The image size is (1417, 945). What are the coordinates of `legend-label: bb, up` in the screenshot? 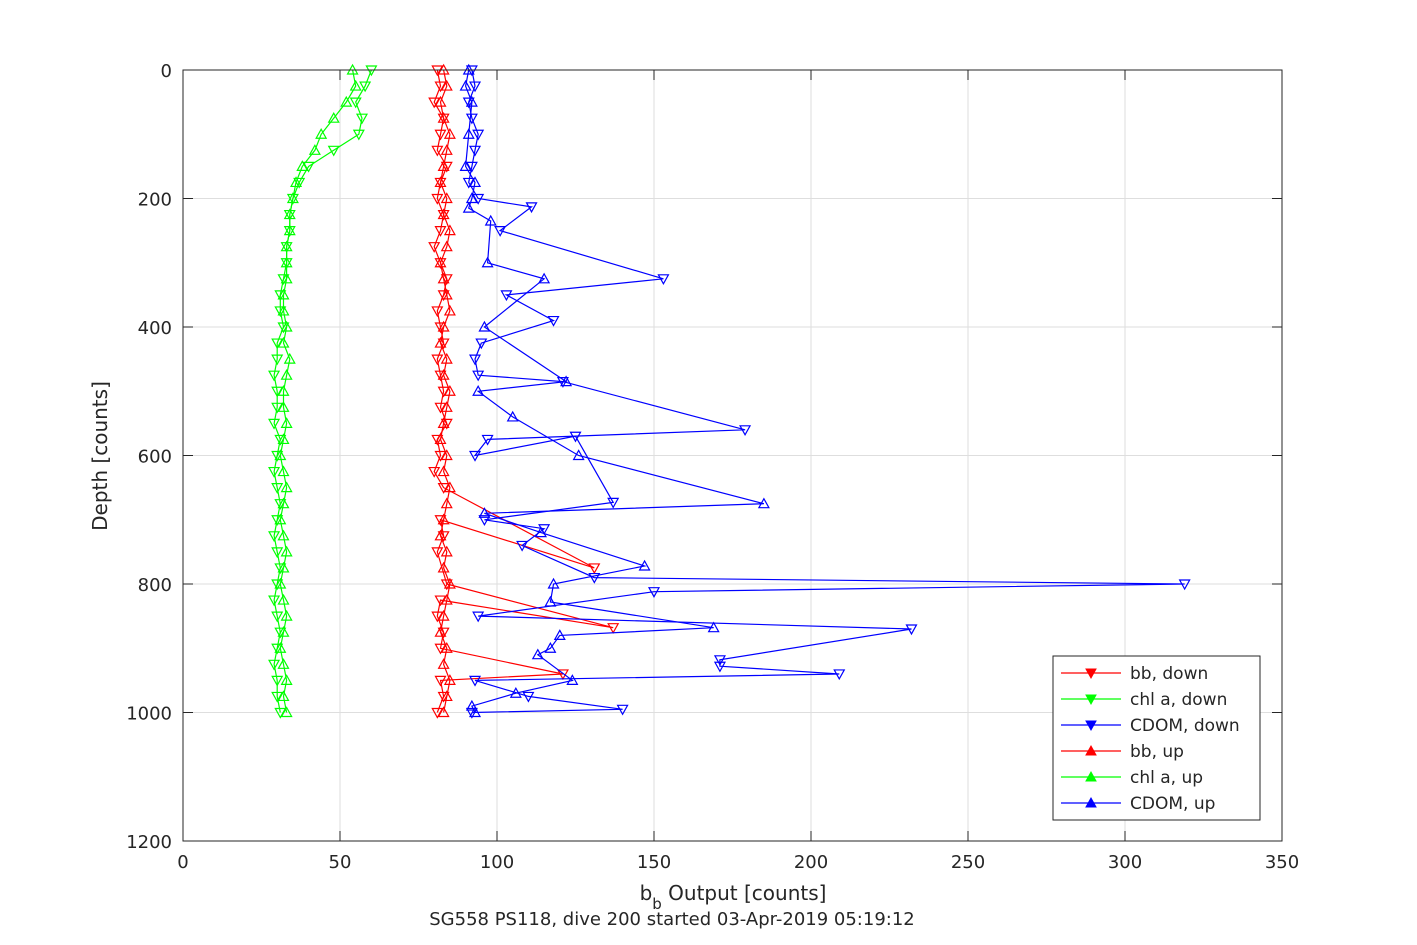 It's located at (1157, 752).